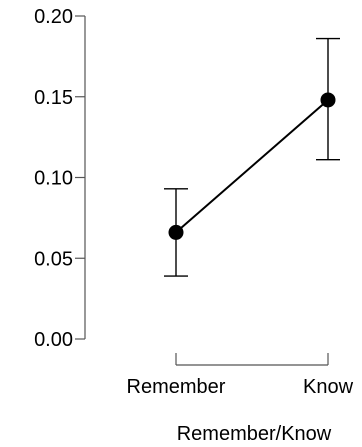 The image size is (362, 447). I want to click on x-tick-label-0: Remember, so click(176, 387).